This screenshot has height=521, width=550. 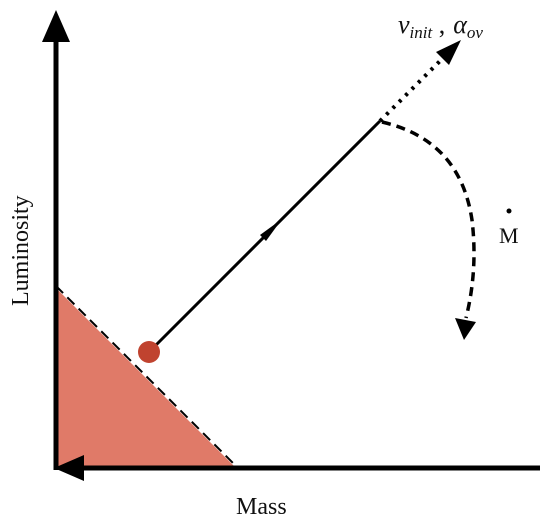 What do you see at coordinates (448, 52) in the screenshot?
I see `dotted-extension-arrowhead` at bounding box center [448, 52].